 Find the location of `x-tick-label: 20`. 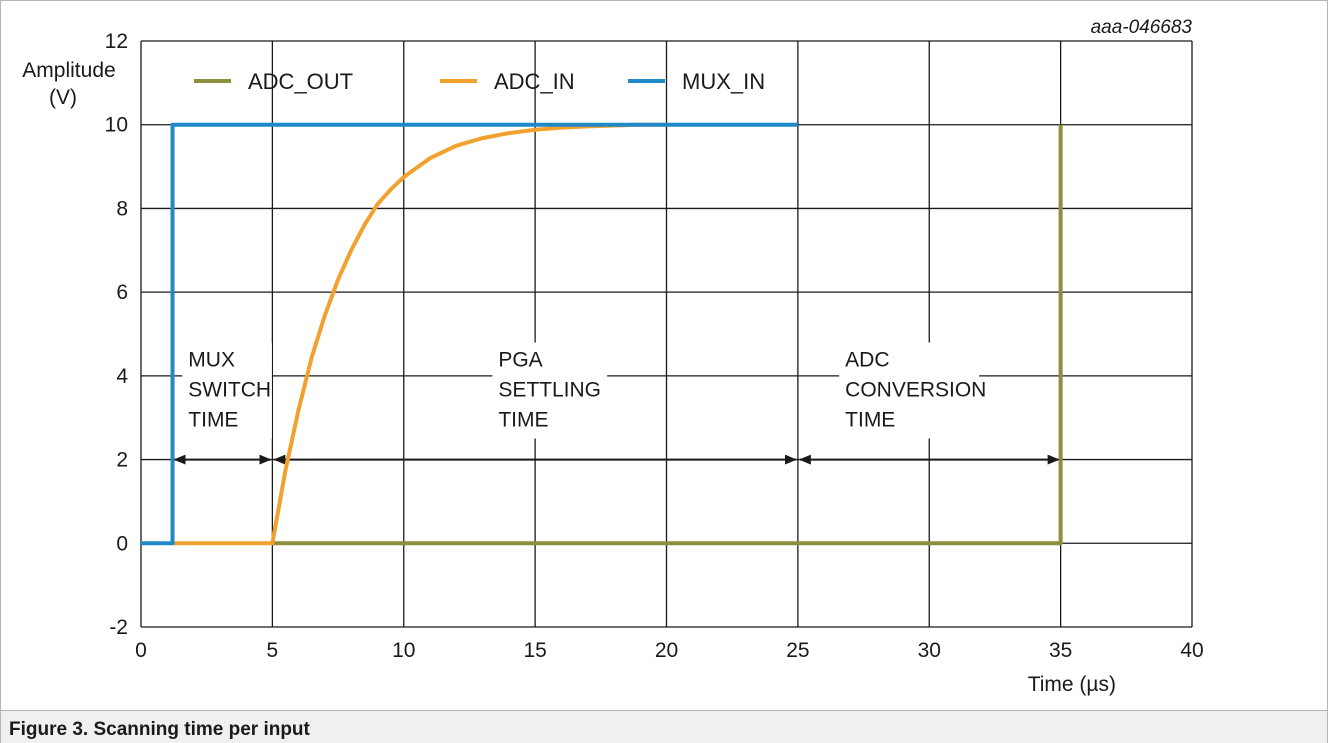

x-tick-label: 20 is located at coordinates (666, 650).